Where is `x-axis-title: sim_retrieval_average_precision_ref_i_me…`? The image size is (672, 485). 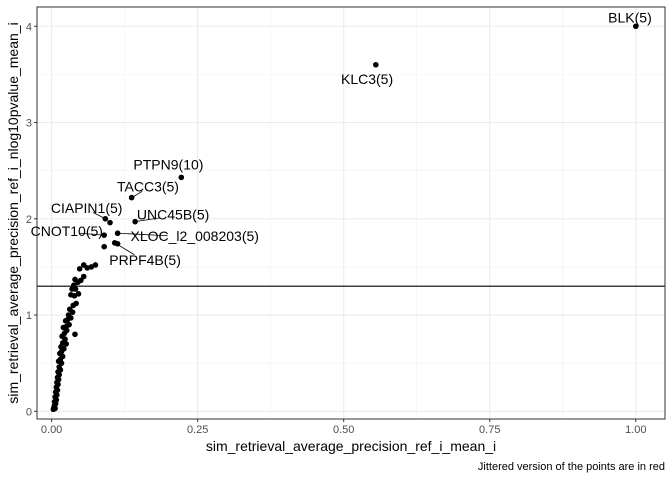
x-axis-title: sim_retrieval_average_precision_ref_i_me… is located at coordinates (351, 446).